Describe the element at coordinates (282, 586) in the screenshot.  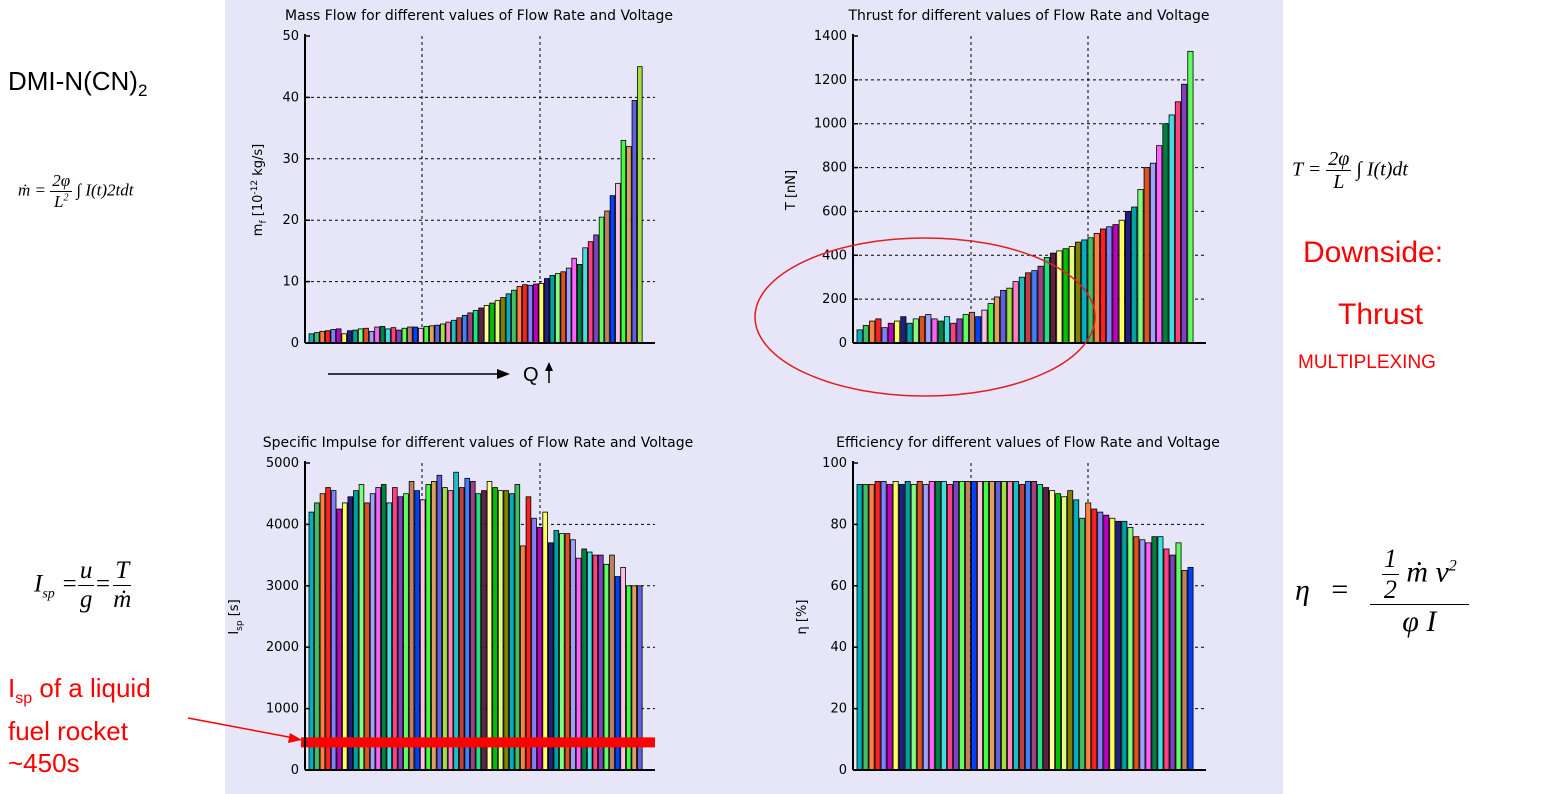
I see `y-tick-label: 3000` at that location.